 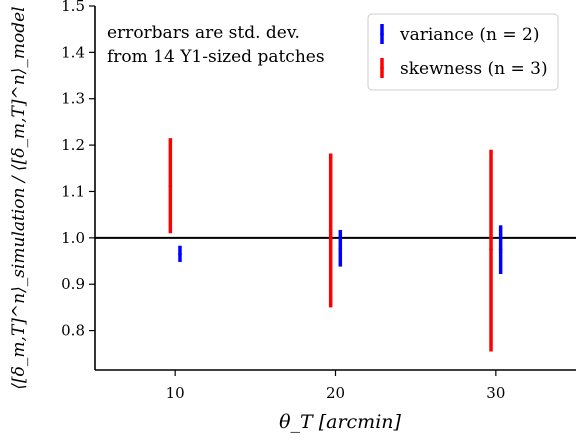 I want to click on y-tick-label: 1.3, so click(x=73, y=99).